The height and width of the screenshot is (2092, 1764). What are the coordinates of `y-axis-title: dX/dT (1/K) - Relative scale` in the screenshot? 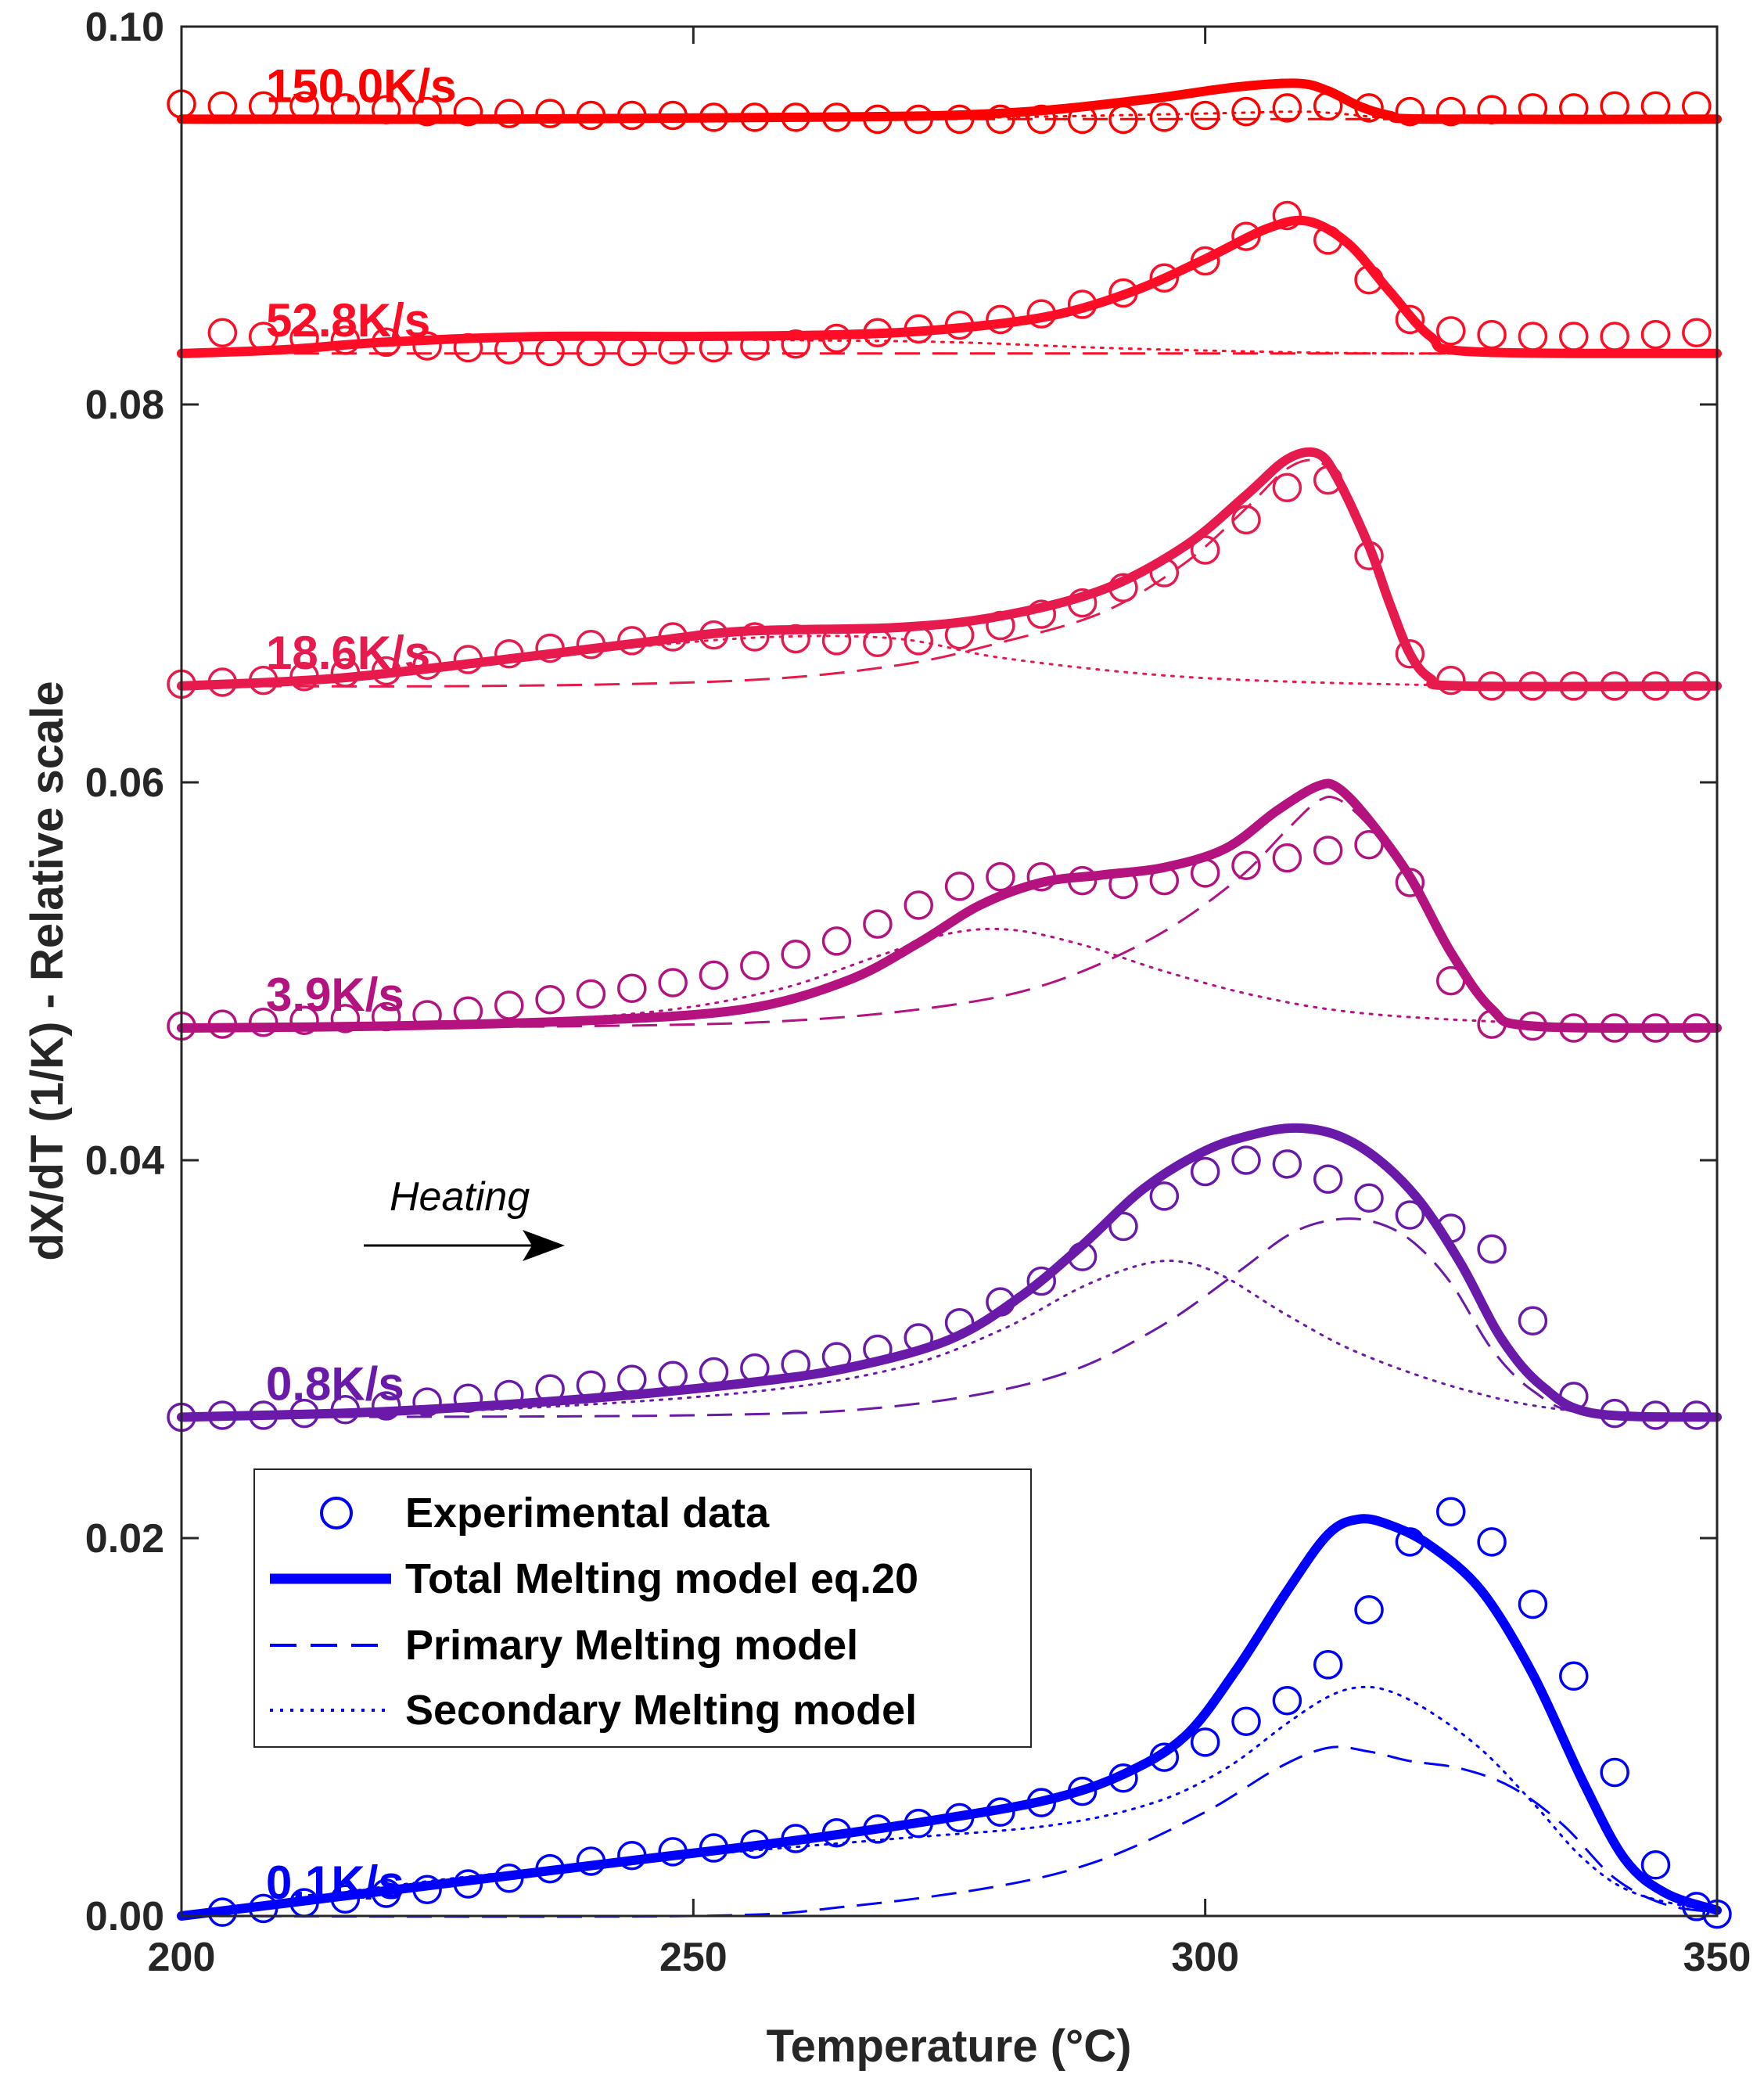 It's located at (47, 971).